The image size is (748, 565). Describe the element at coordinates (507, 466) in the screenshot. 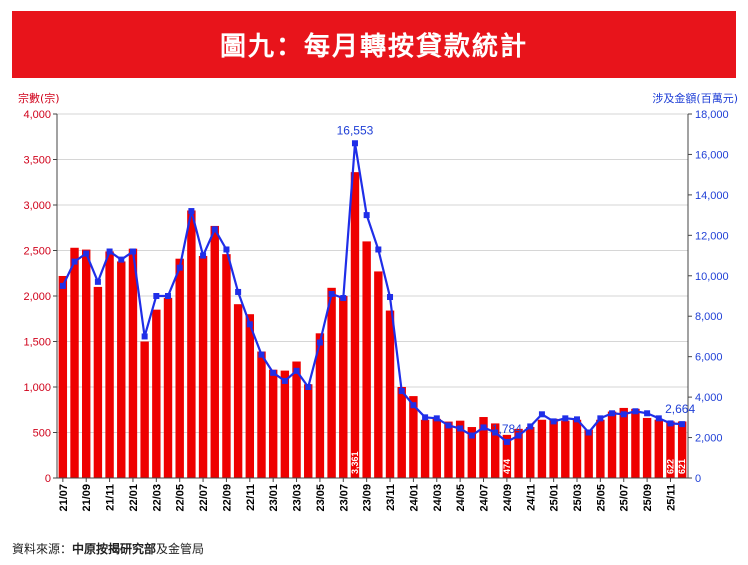

I see `bar-data-label: 474` at that location.